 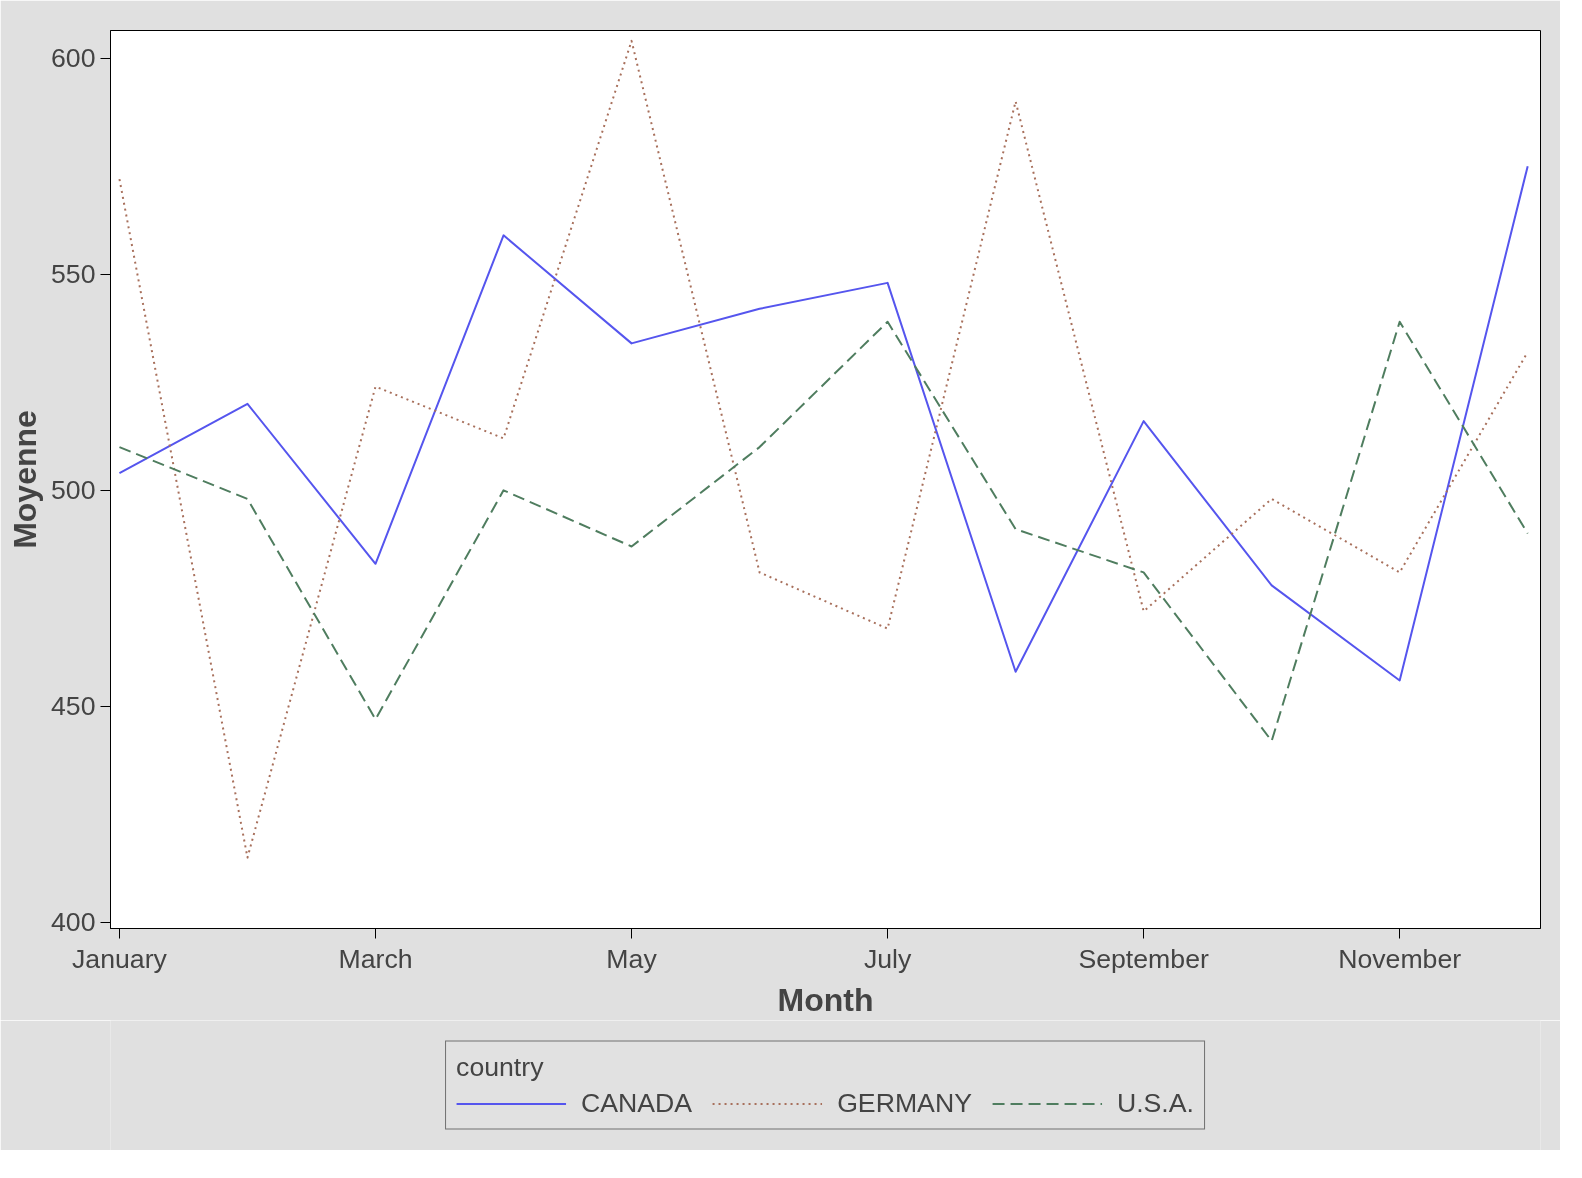 I want to click on legend-label: GERMANY, so click(x=904, y=1103).